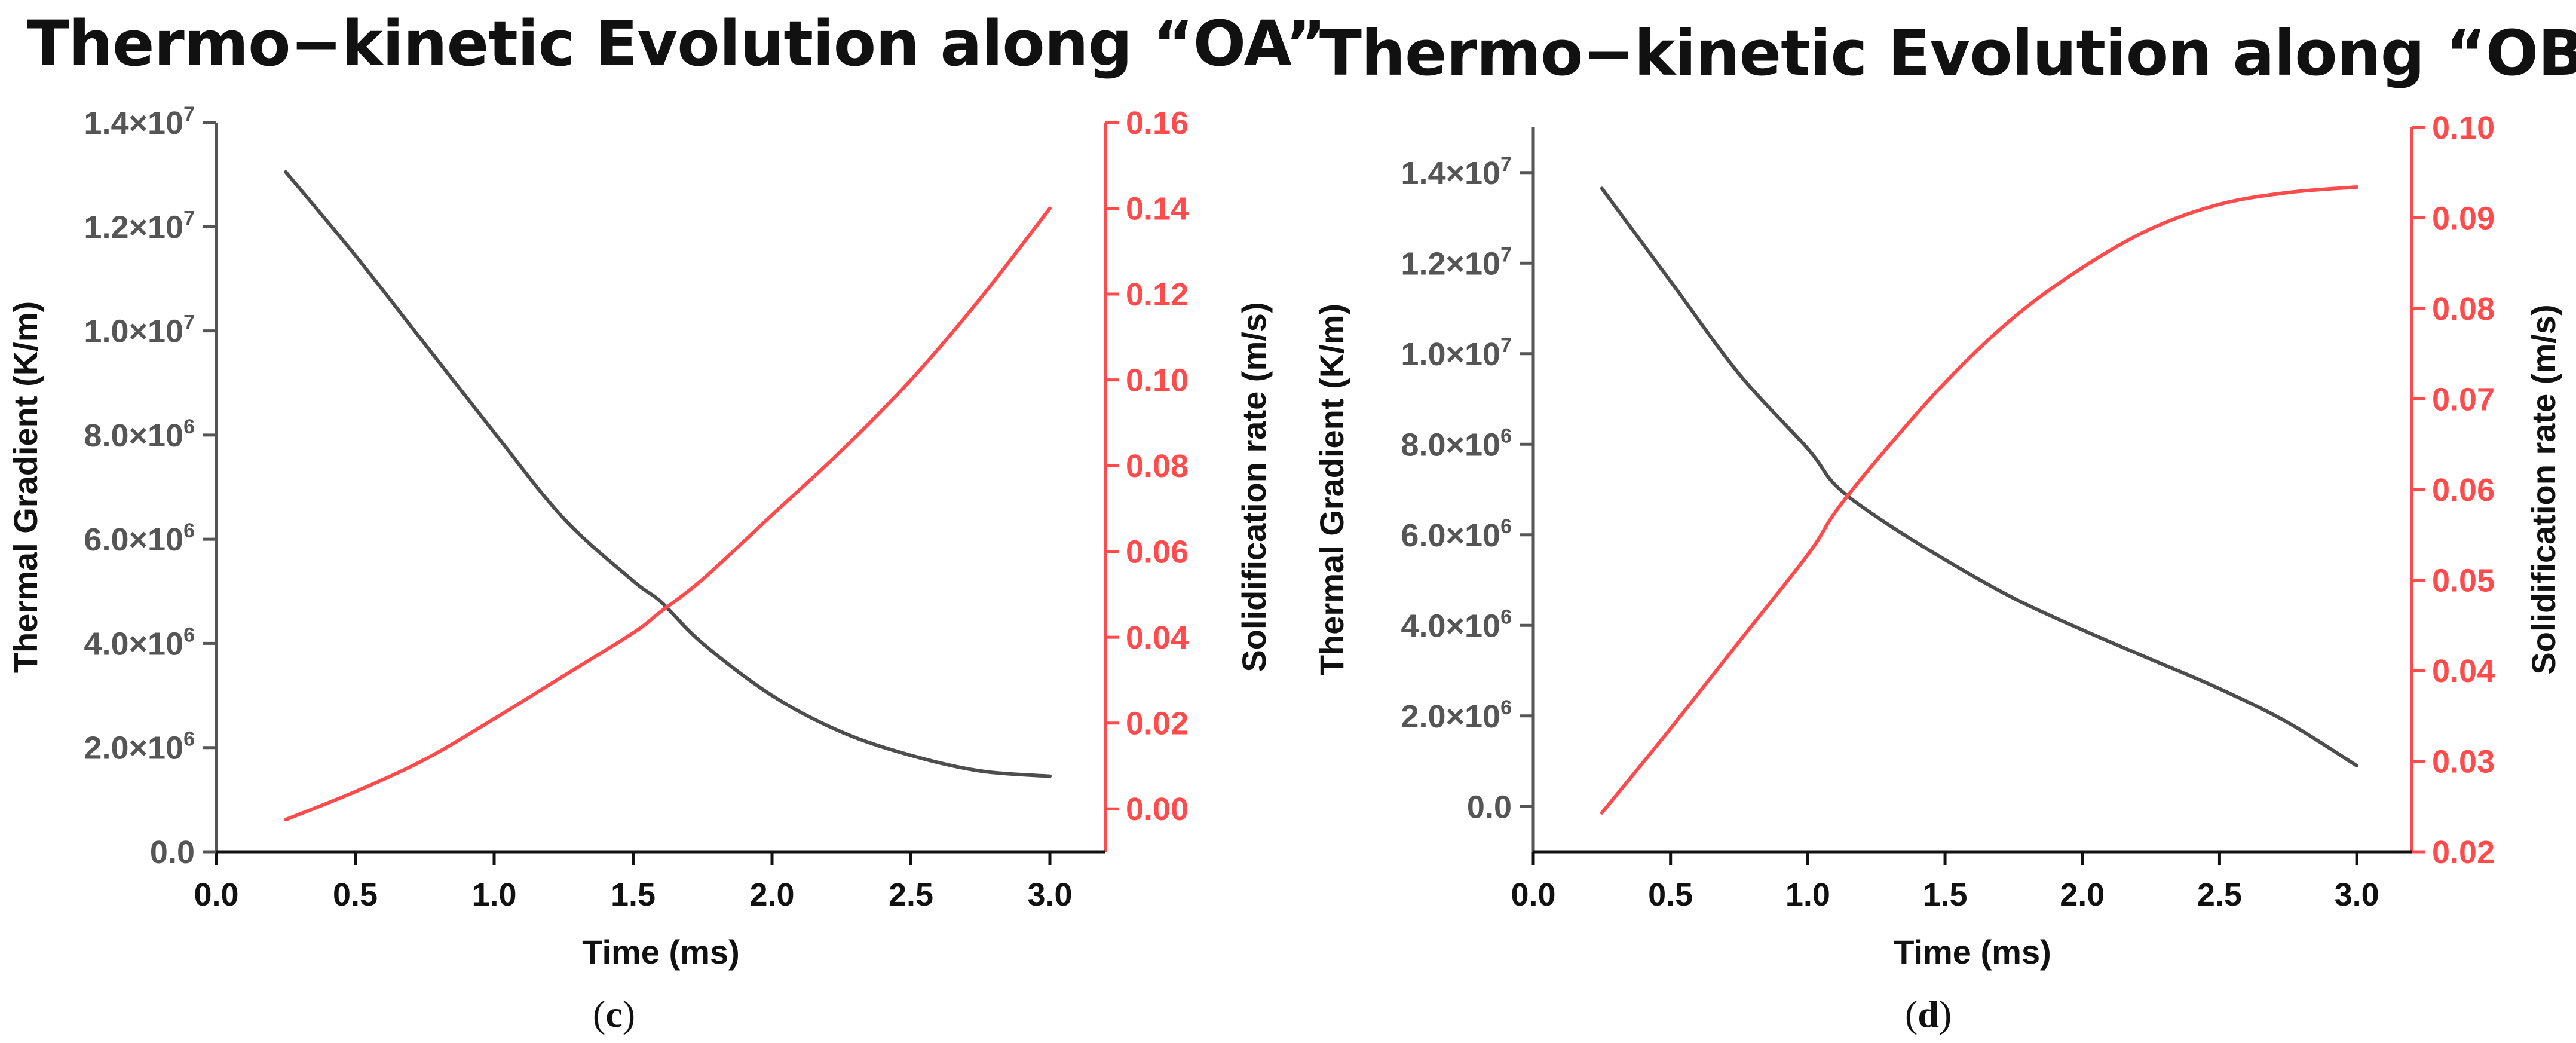  I want to click on panel-label-letter: d, so click(1929, 1014).